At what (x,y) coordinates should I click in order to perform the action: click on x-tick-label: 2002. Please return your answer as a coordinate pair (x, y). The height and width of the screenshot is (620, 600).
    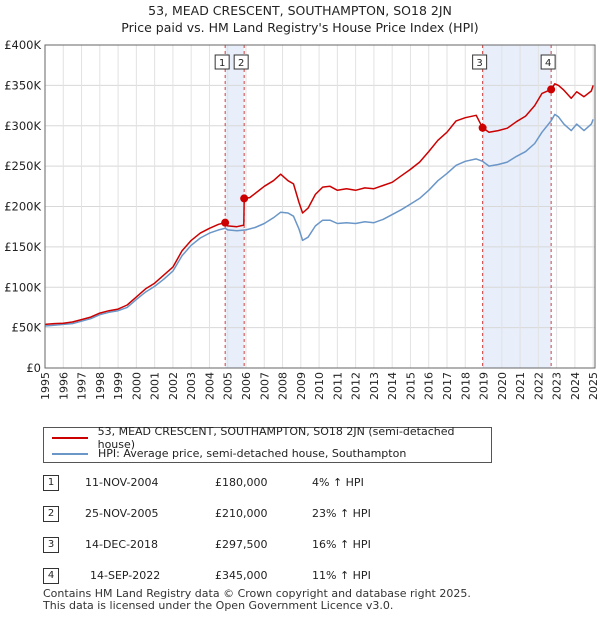
    Looking at the image, I should click on (173, 386).